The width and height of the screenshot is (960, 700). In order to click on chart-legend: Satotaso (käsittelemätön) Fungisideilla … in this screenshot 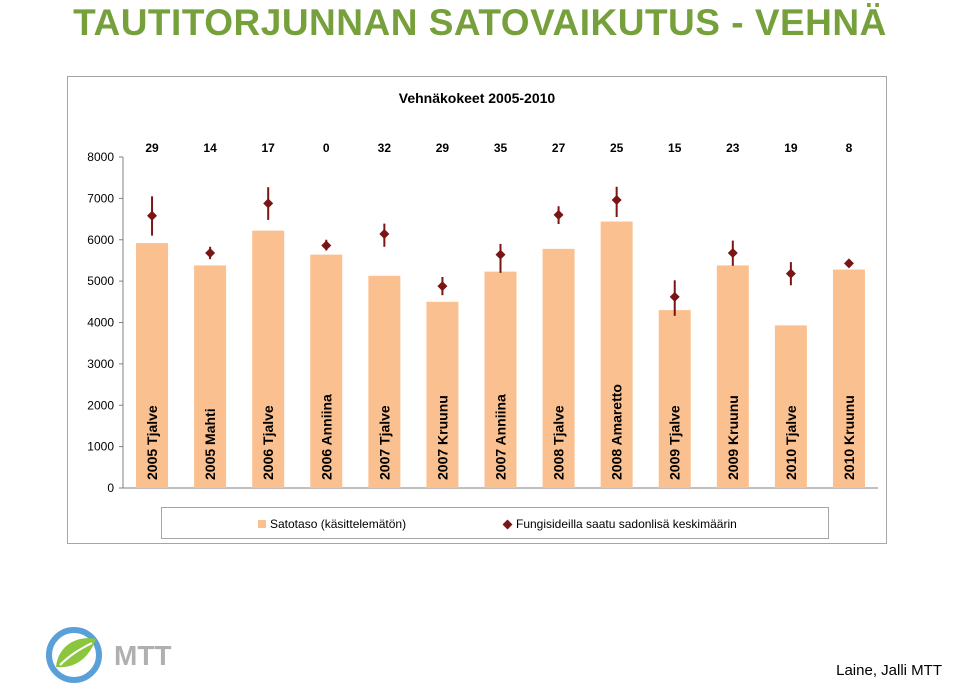, I will do `click(495, 523)`.